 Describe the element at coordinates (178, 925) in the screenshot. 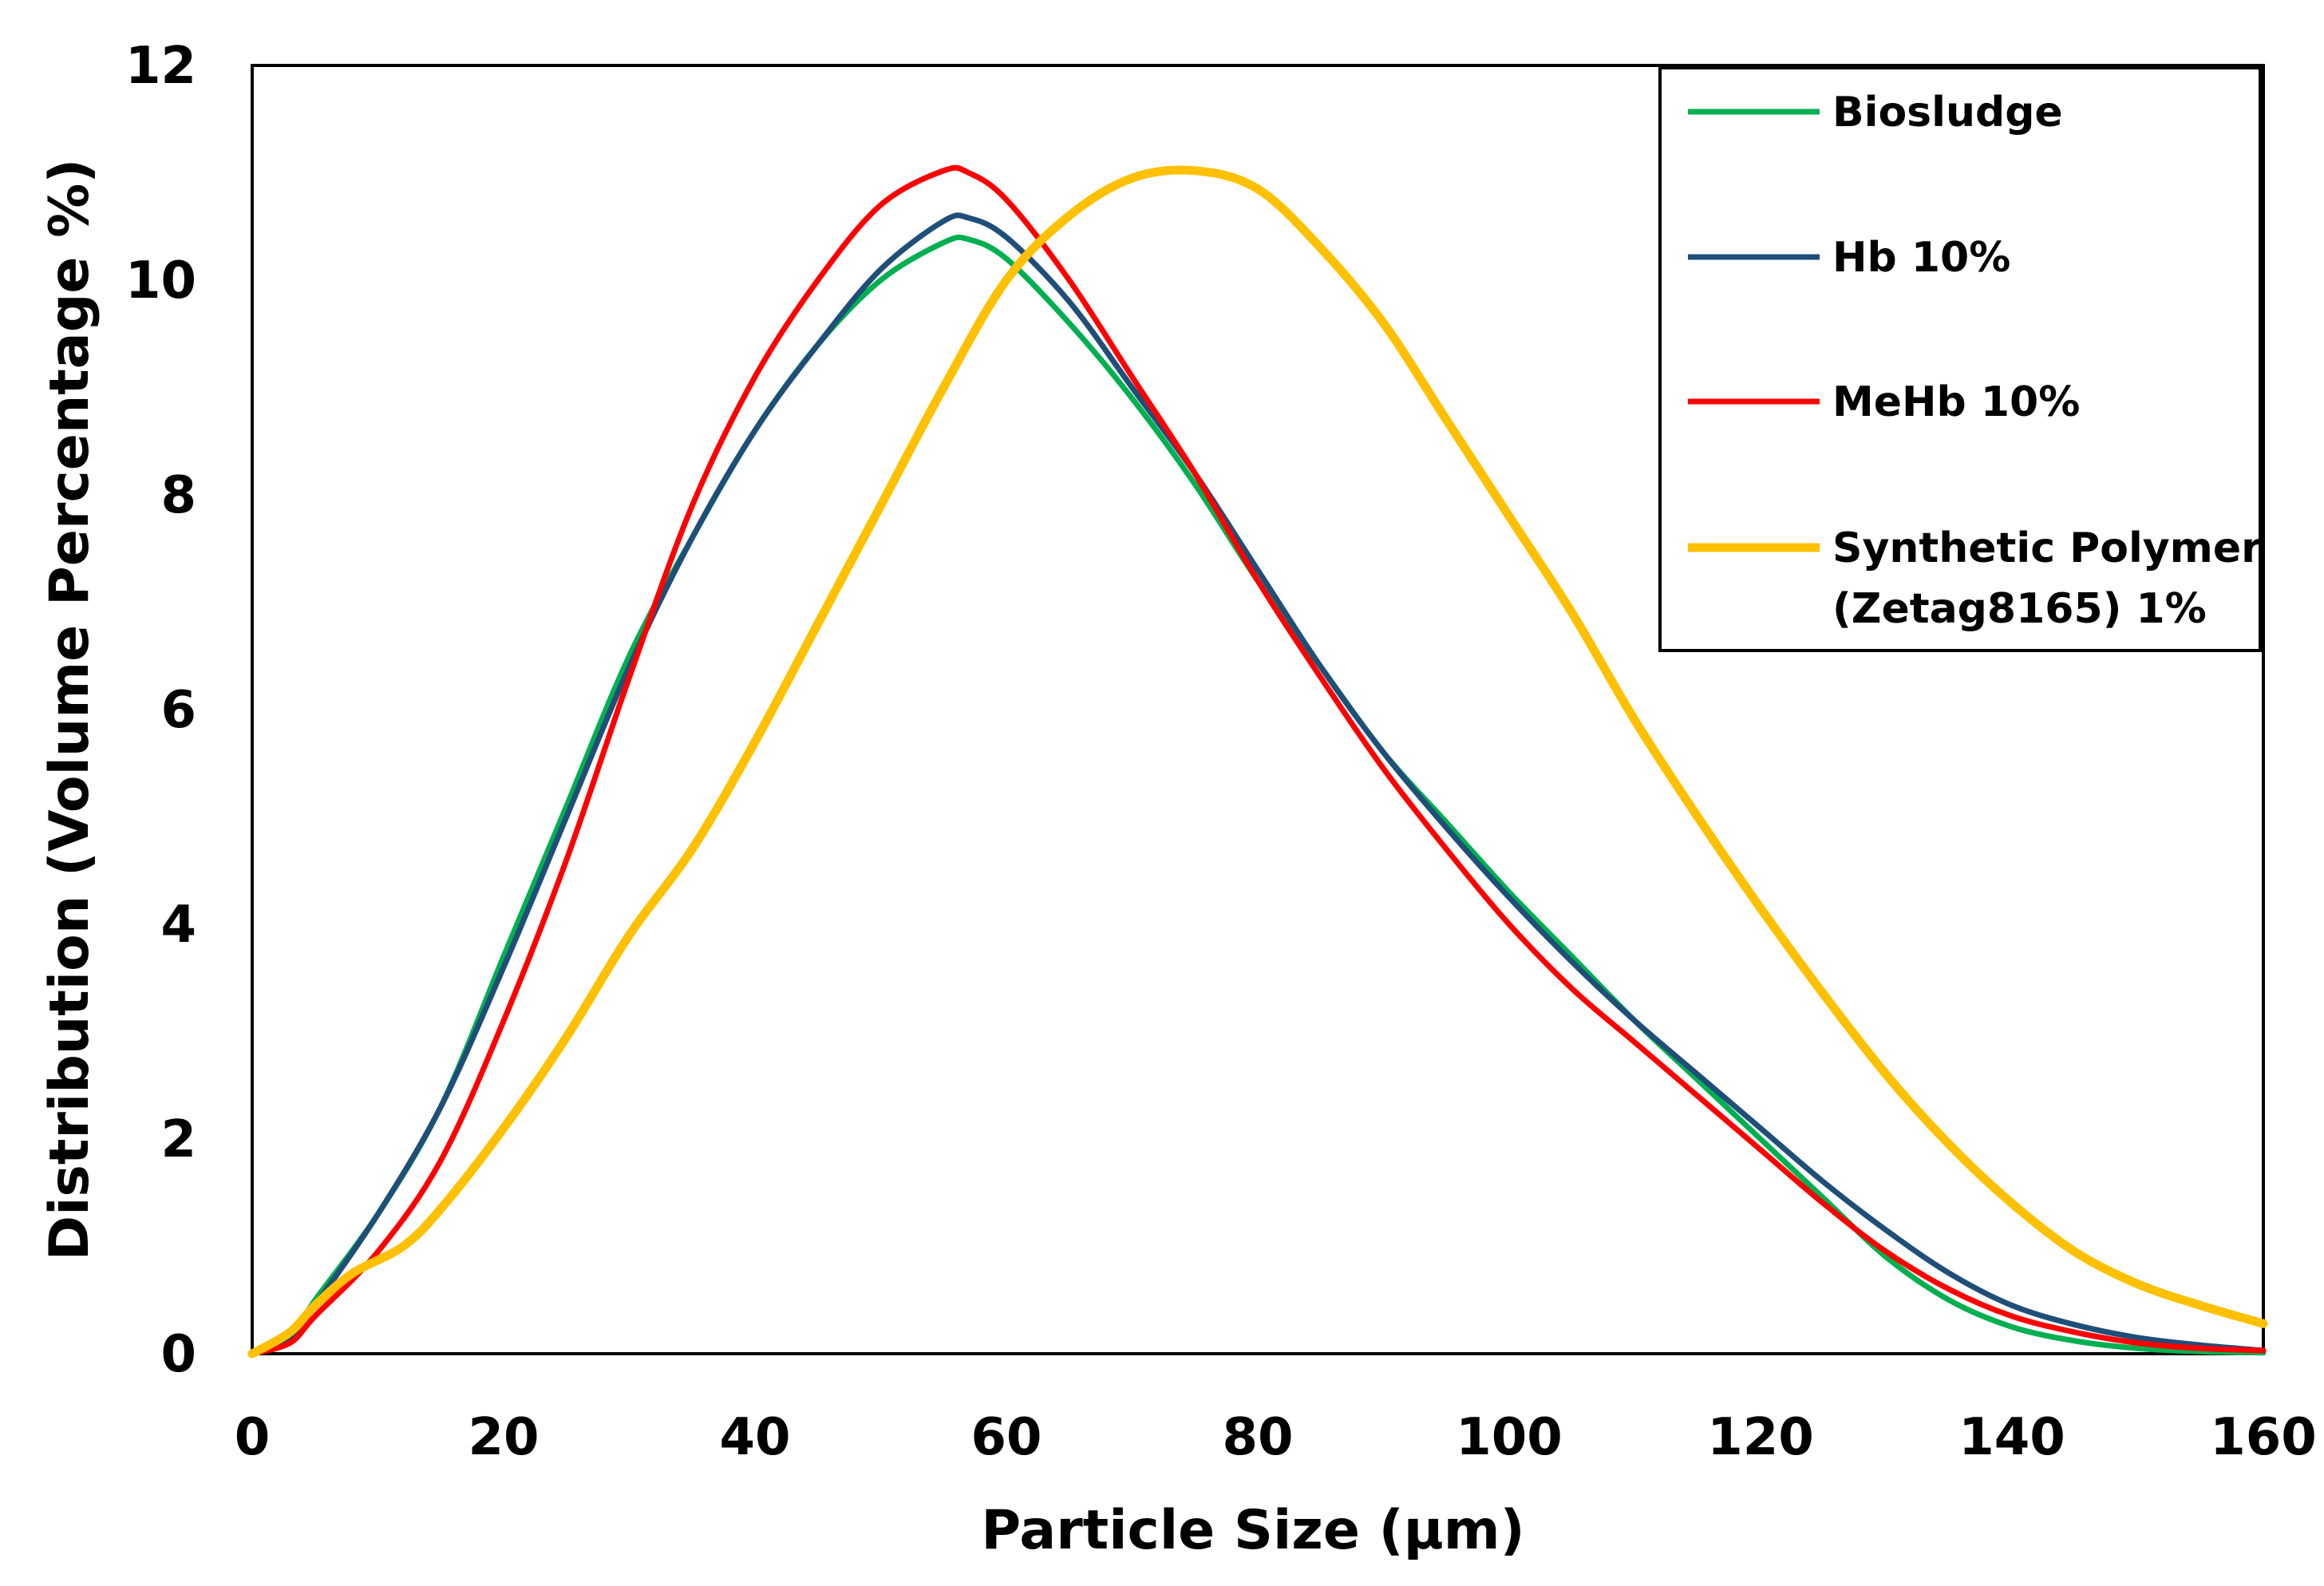

I see `y-tick-label: 4` at that location.